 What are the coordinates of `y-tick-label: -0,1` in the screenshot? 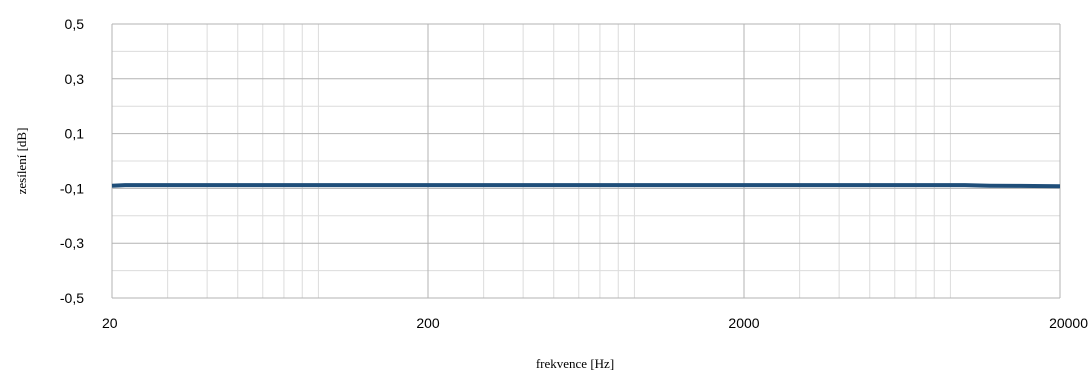 It's located at (72, 188).